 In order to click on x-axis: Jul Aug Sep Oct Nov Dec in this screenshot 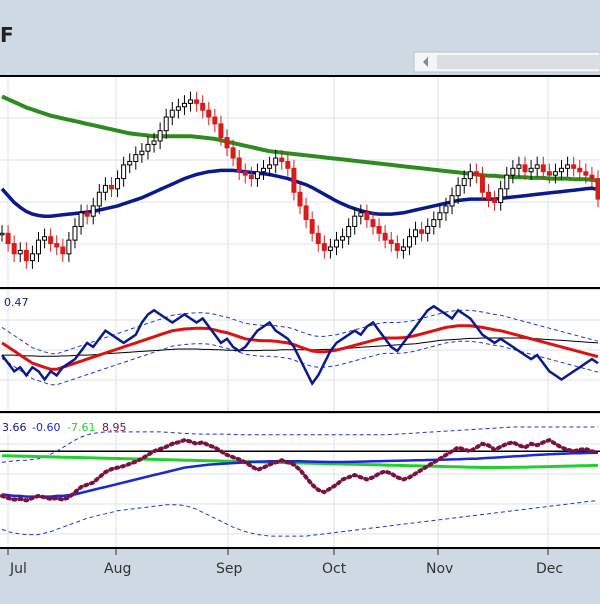, I will do `click(300, 574)`.